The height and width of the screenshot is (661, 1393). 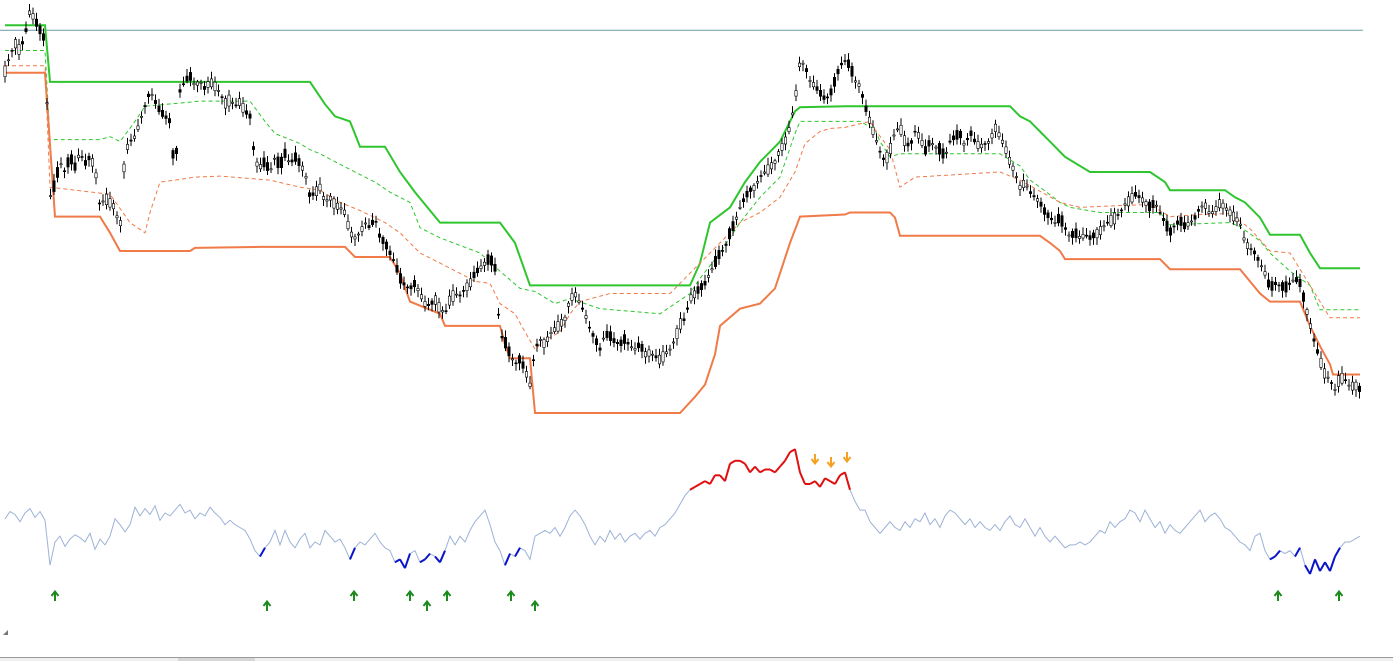 What do you see at coordinates (696, 659) in the screenshot?
I see `horizontal-scrollbar` at bounding box center [696, 659].